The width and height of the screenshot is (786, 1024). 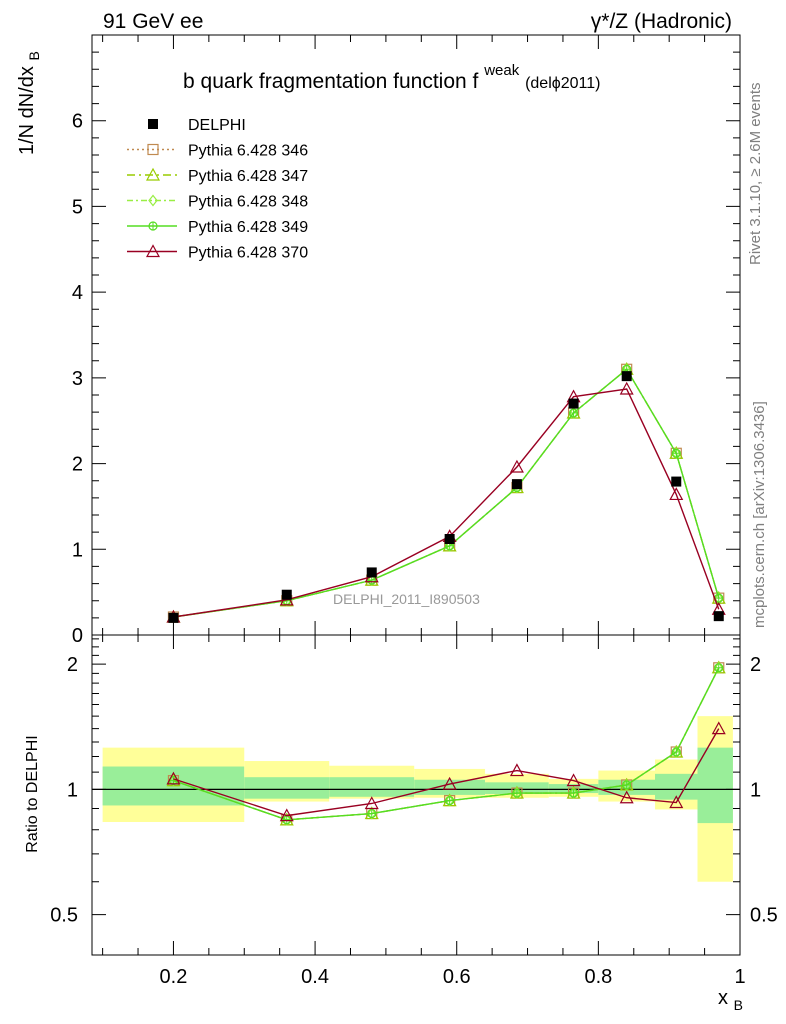 I want to click on ratio-ytick-label-left: 0.5, so click(x=64, y=916).